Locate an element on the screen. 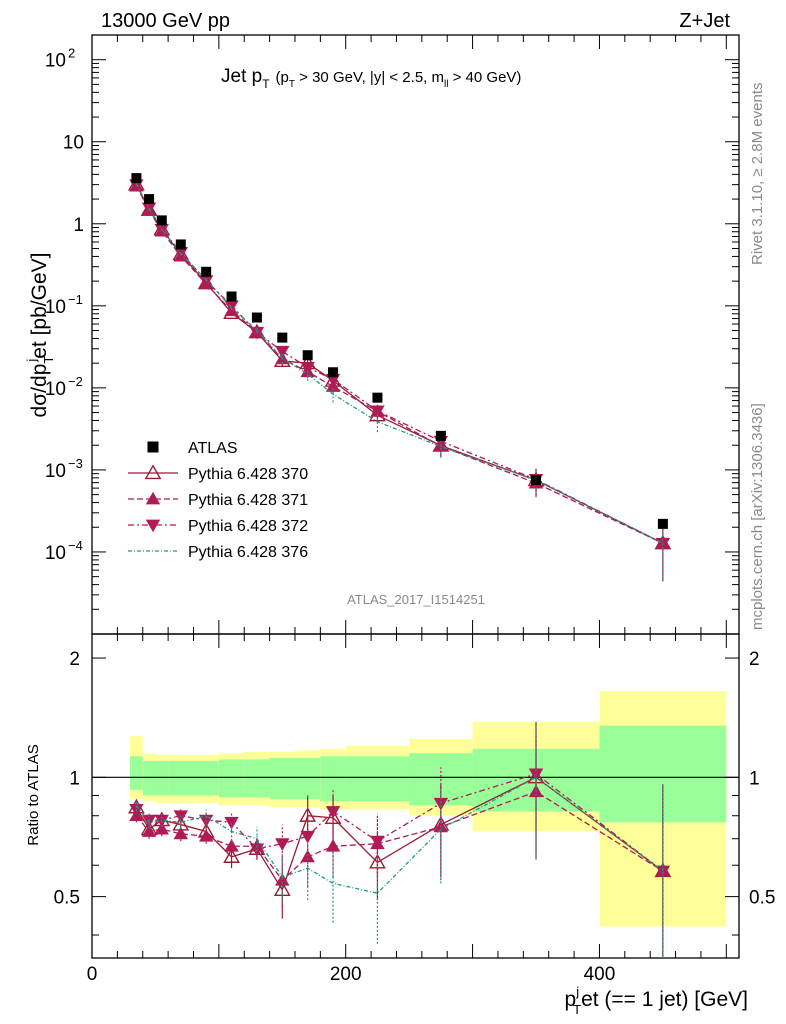 Image resolution: width=786 pixels, height=1024 pixels. y-axis-label: dσ/dpTjet [pb/GeV] is located at coordinates (40, 335).